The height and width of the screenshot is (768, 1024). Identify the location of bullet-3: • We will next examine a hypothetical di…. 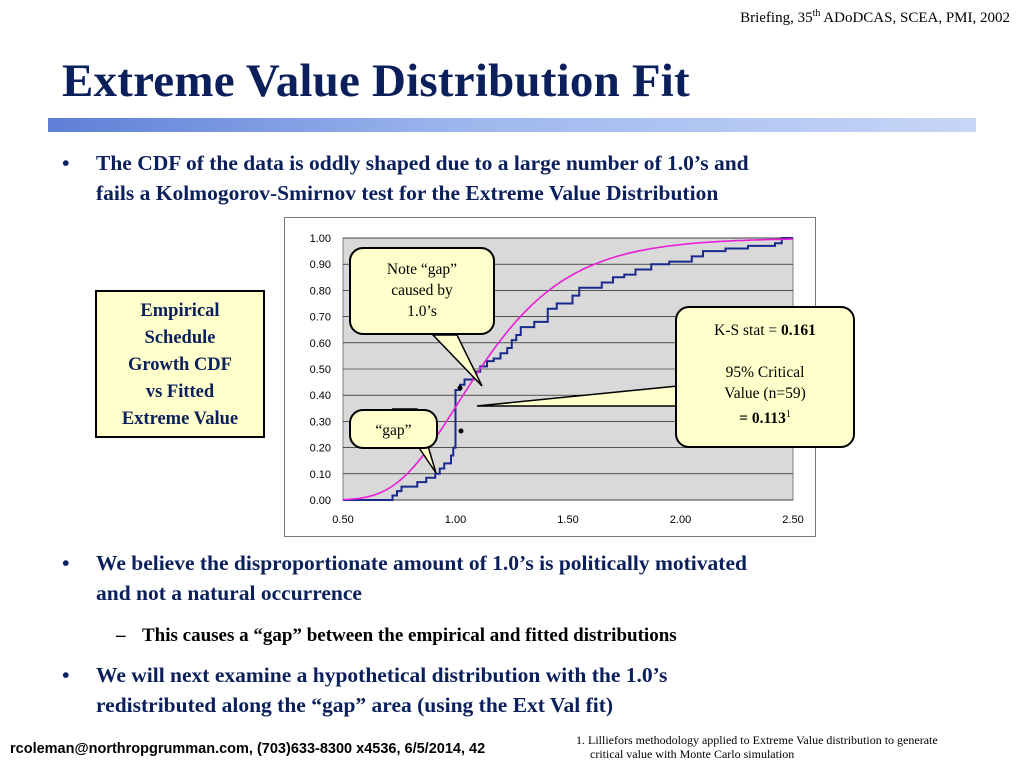
(365, 690).